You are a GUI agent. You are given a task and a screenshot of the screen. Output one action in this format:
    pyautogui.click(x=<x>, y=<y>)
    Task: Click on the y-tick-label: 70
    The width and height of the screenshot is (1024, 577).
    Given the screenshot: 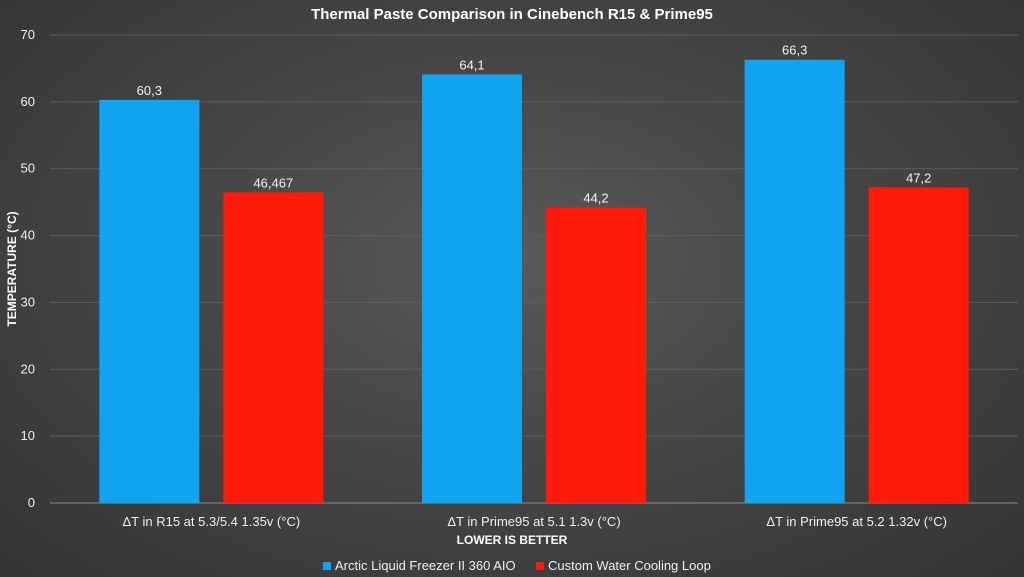 What is the action you would take?
    pyautogui.click(x=28, y=34)
    